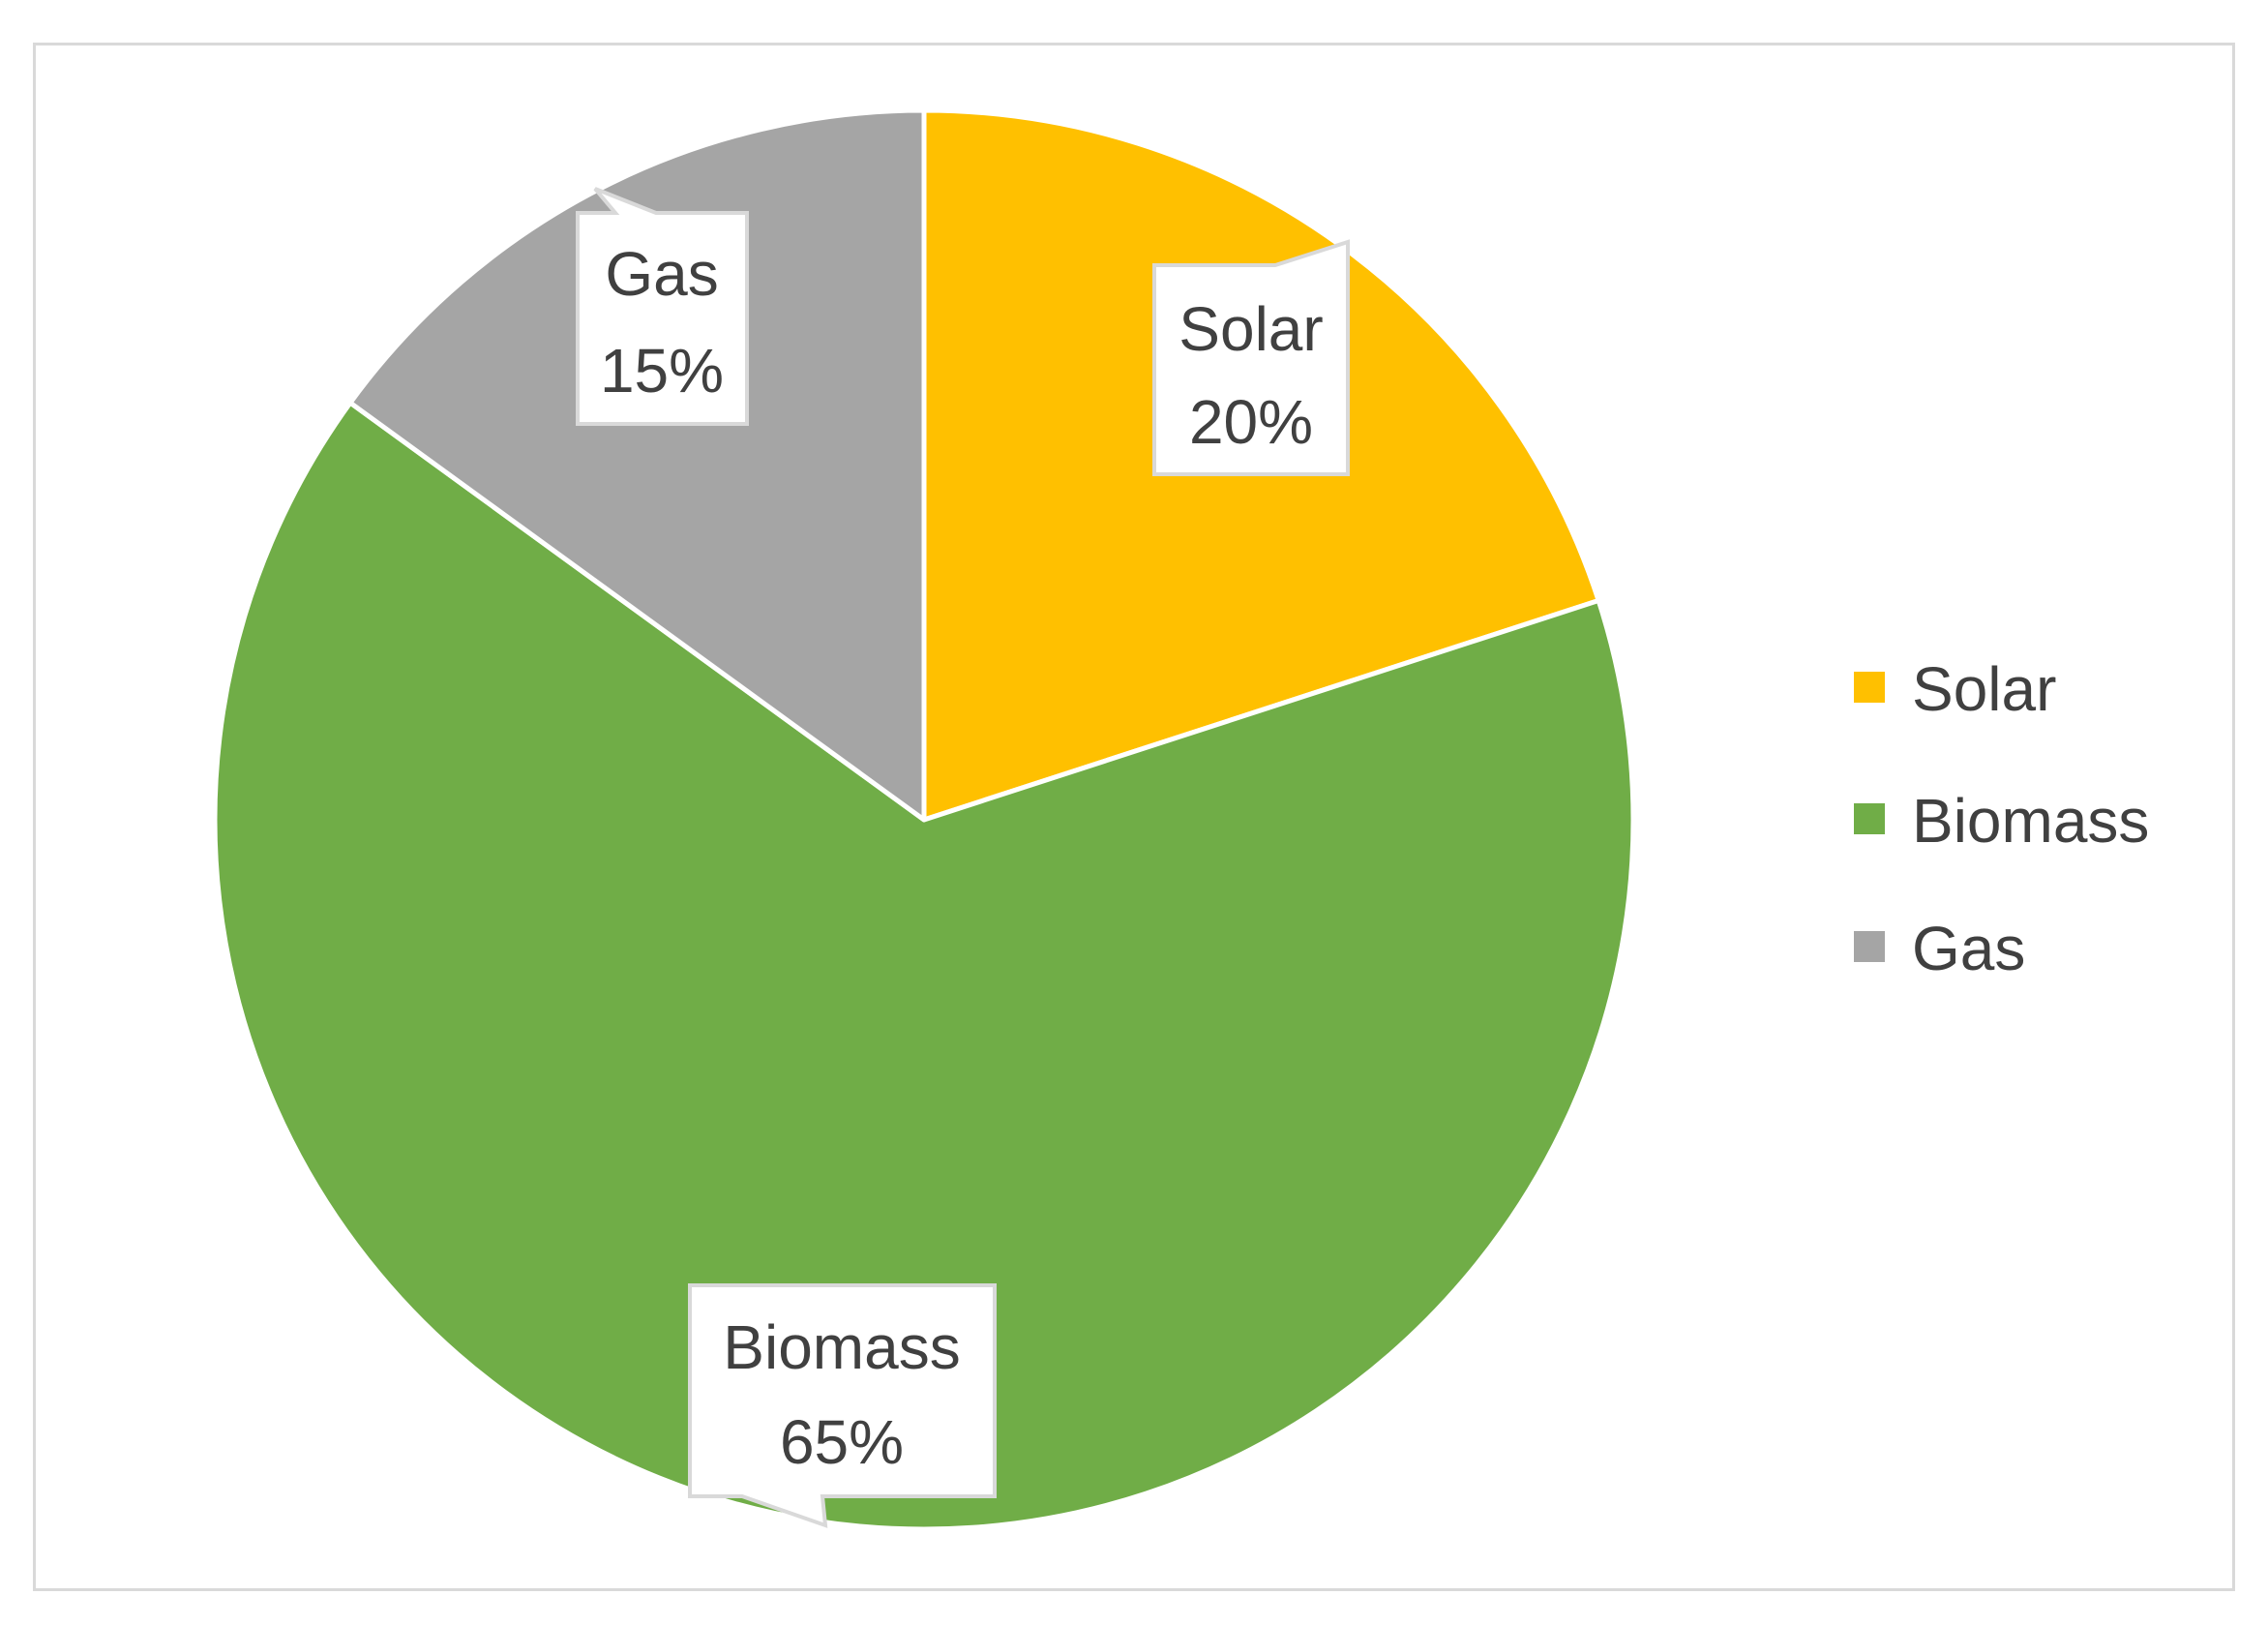 Image resolution: width=2268 pixels, height=1626 pixels. I want to click on legend: Solar Biomass Gas, so click(2001, 818).